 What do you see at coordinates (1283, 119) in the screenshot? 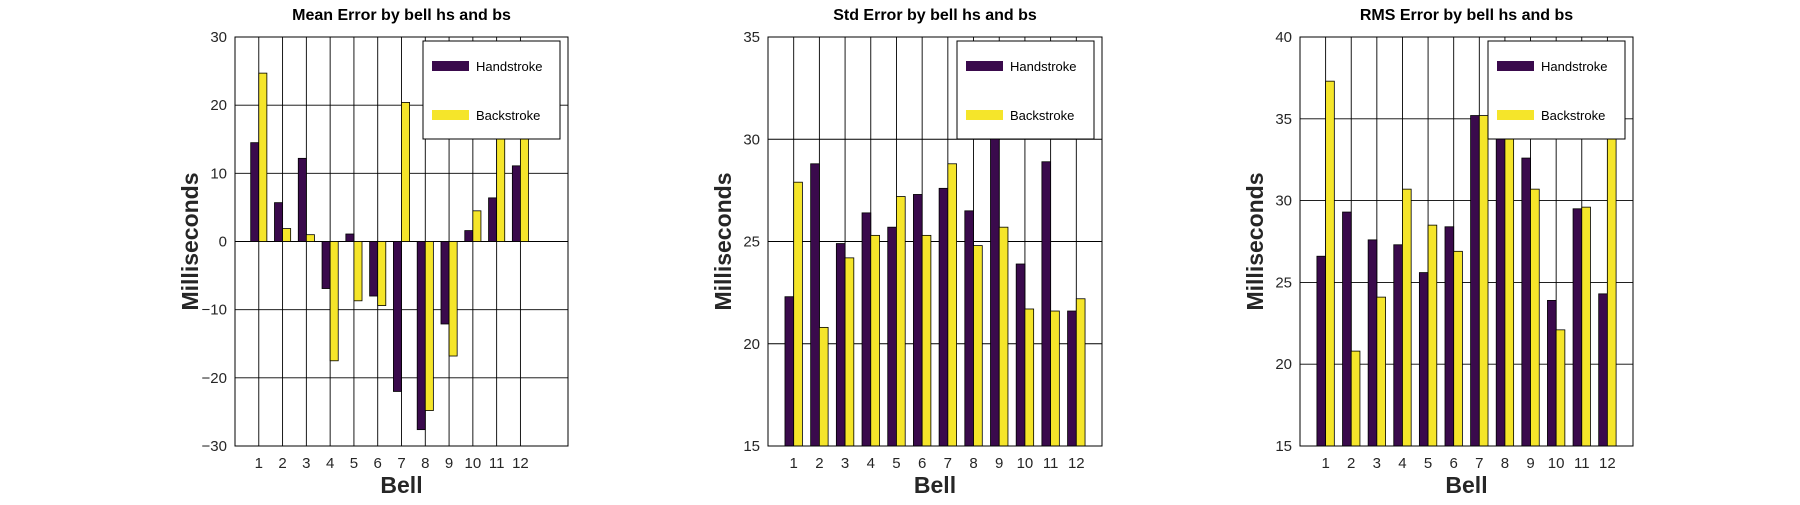
I see `y-tick-label: 35` at bounding box center [1283, 119].